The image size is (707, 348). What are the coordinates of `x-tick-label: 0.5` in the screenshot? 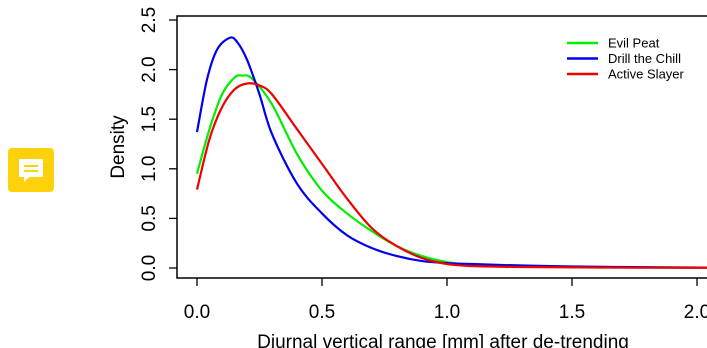 It's located at (322, 312).